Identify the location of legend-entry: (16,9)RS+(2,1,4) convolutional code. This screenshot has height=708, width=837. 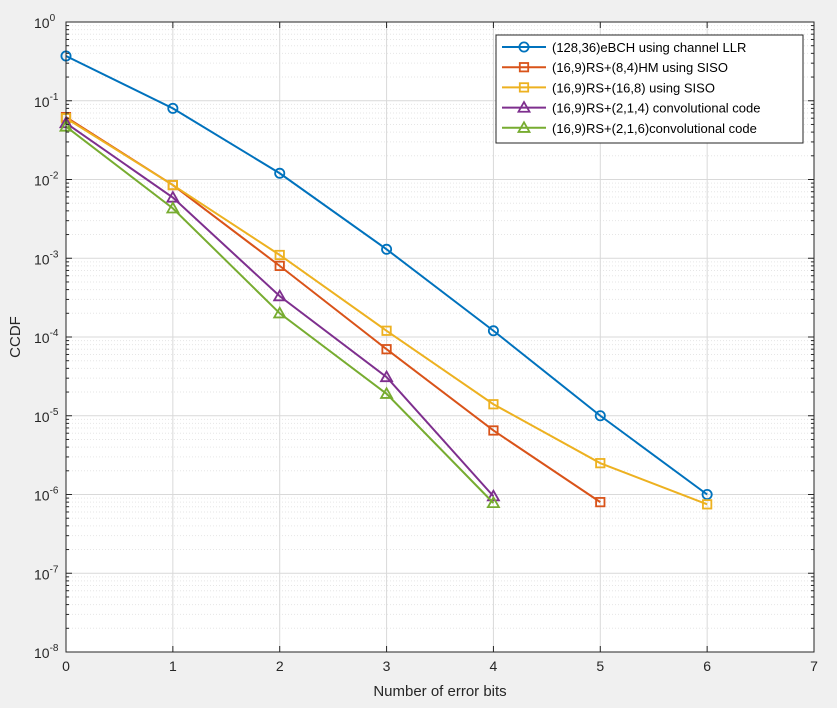
(631, 108).